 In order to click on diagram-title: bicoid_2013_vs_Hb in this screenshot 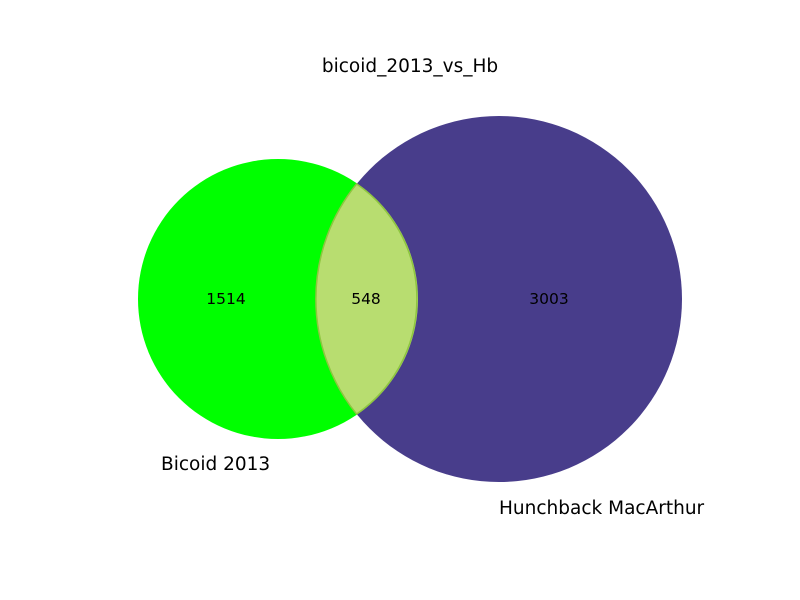, I will do `click(410, 66)`.